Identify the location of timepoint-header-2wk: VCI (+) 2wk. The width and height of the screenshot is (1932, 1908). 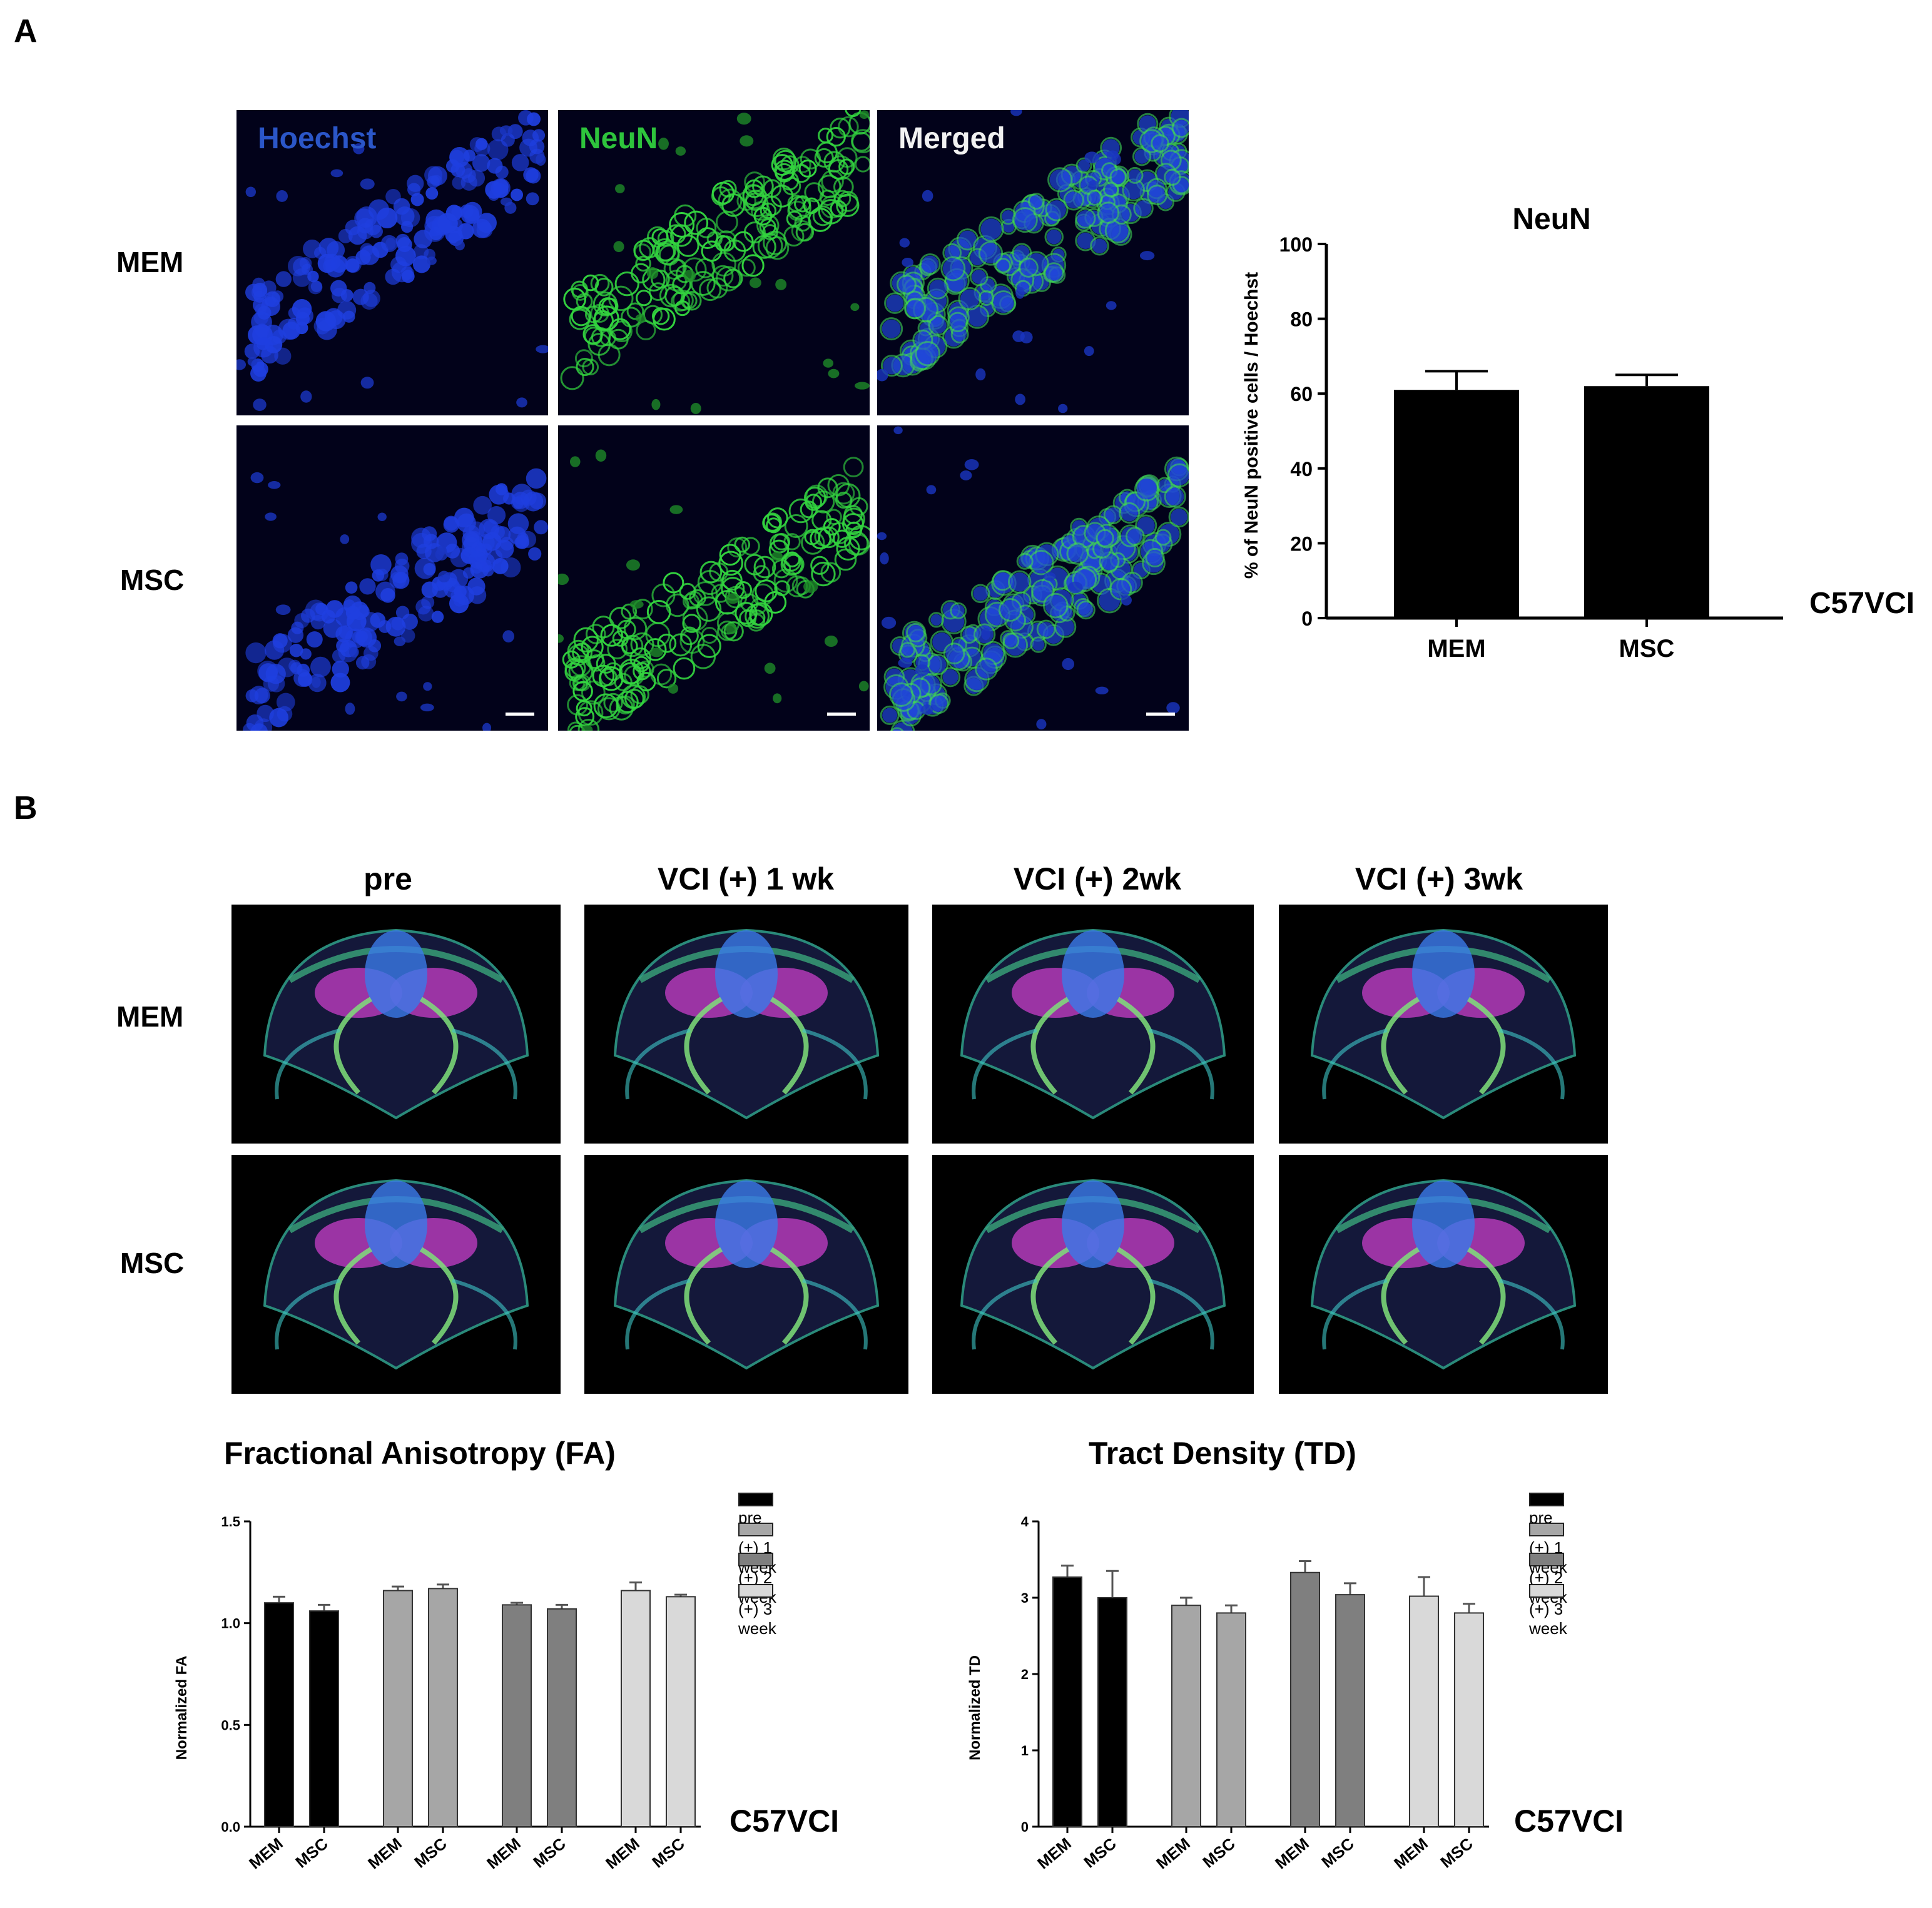
(1097, 878).